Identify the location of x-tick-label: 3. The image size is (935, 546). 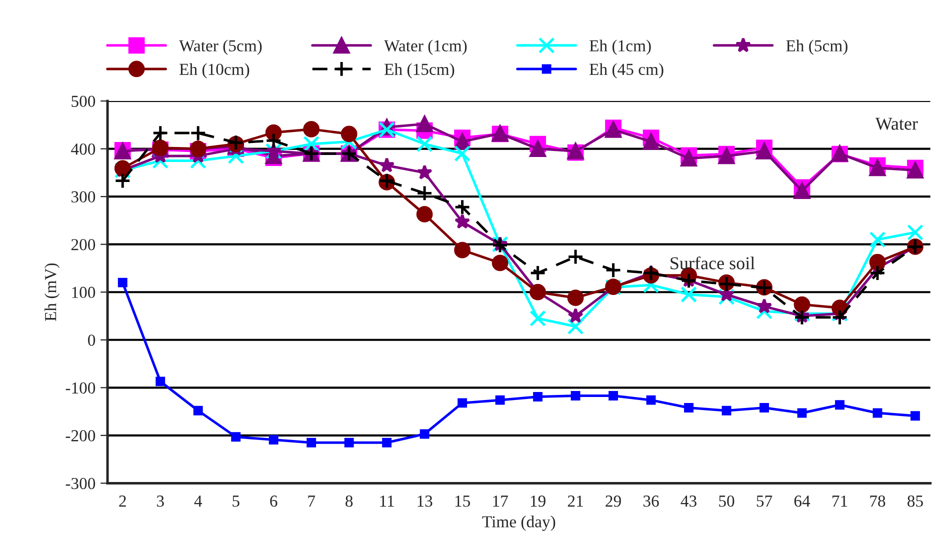
(160, 501).